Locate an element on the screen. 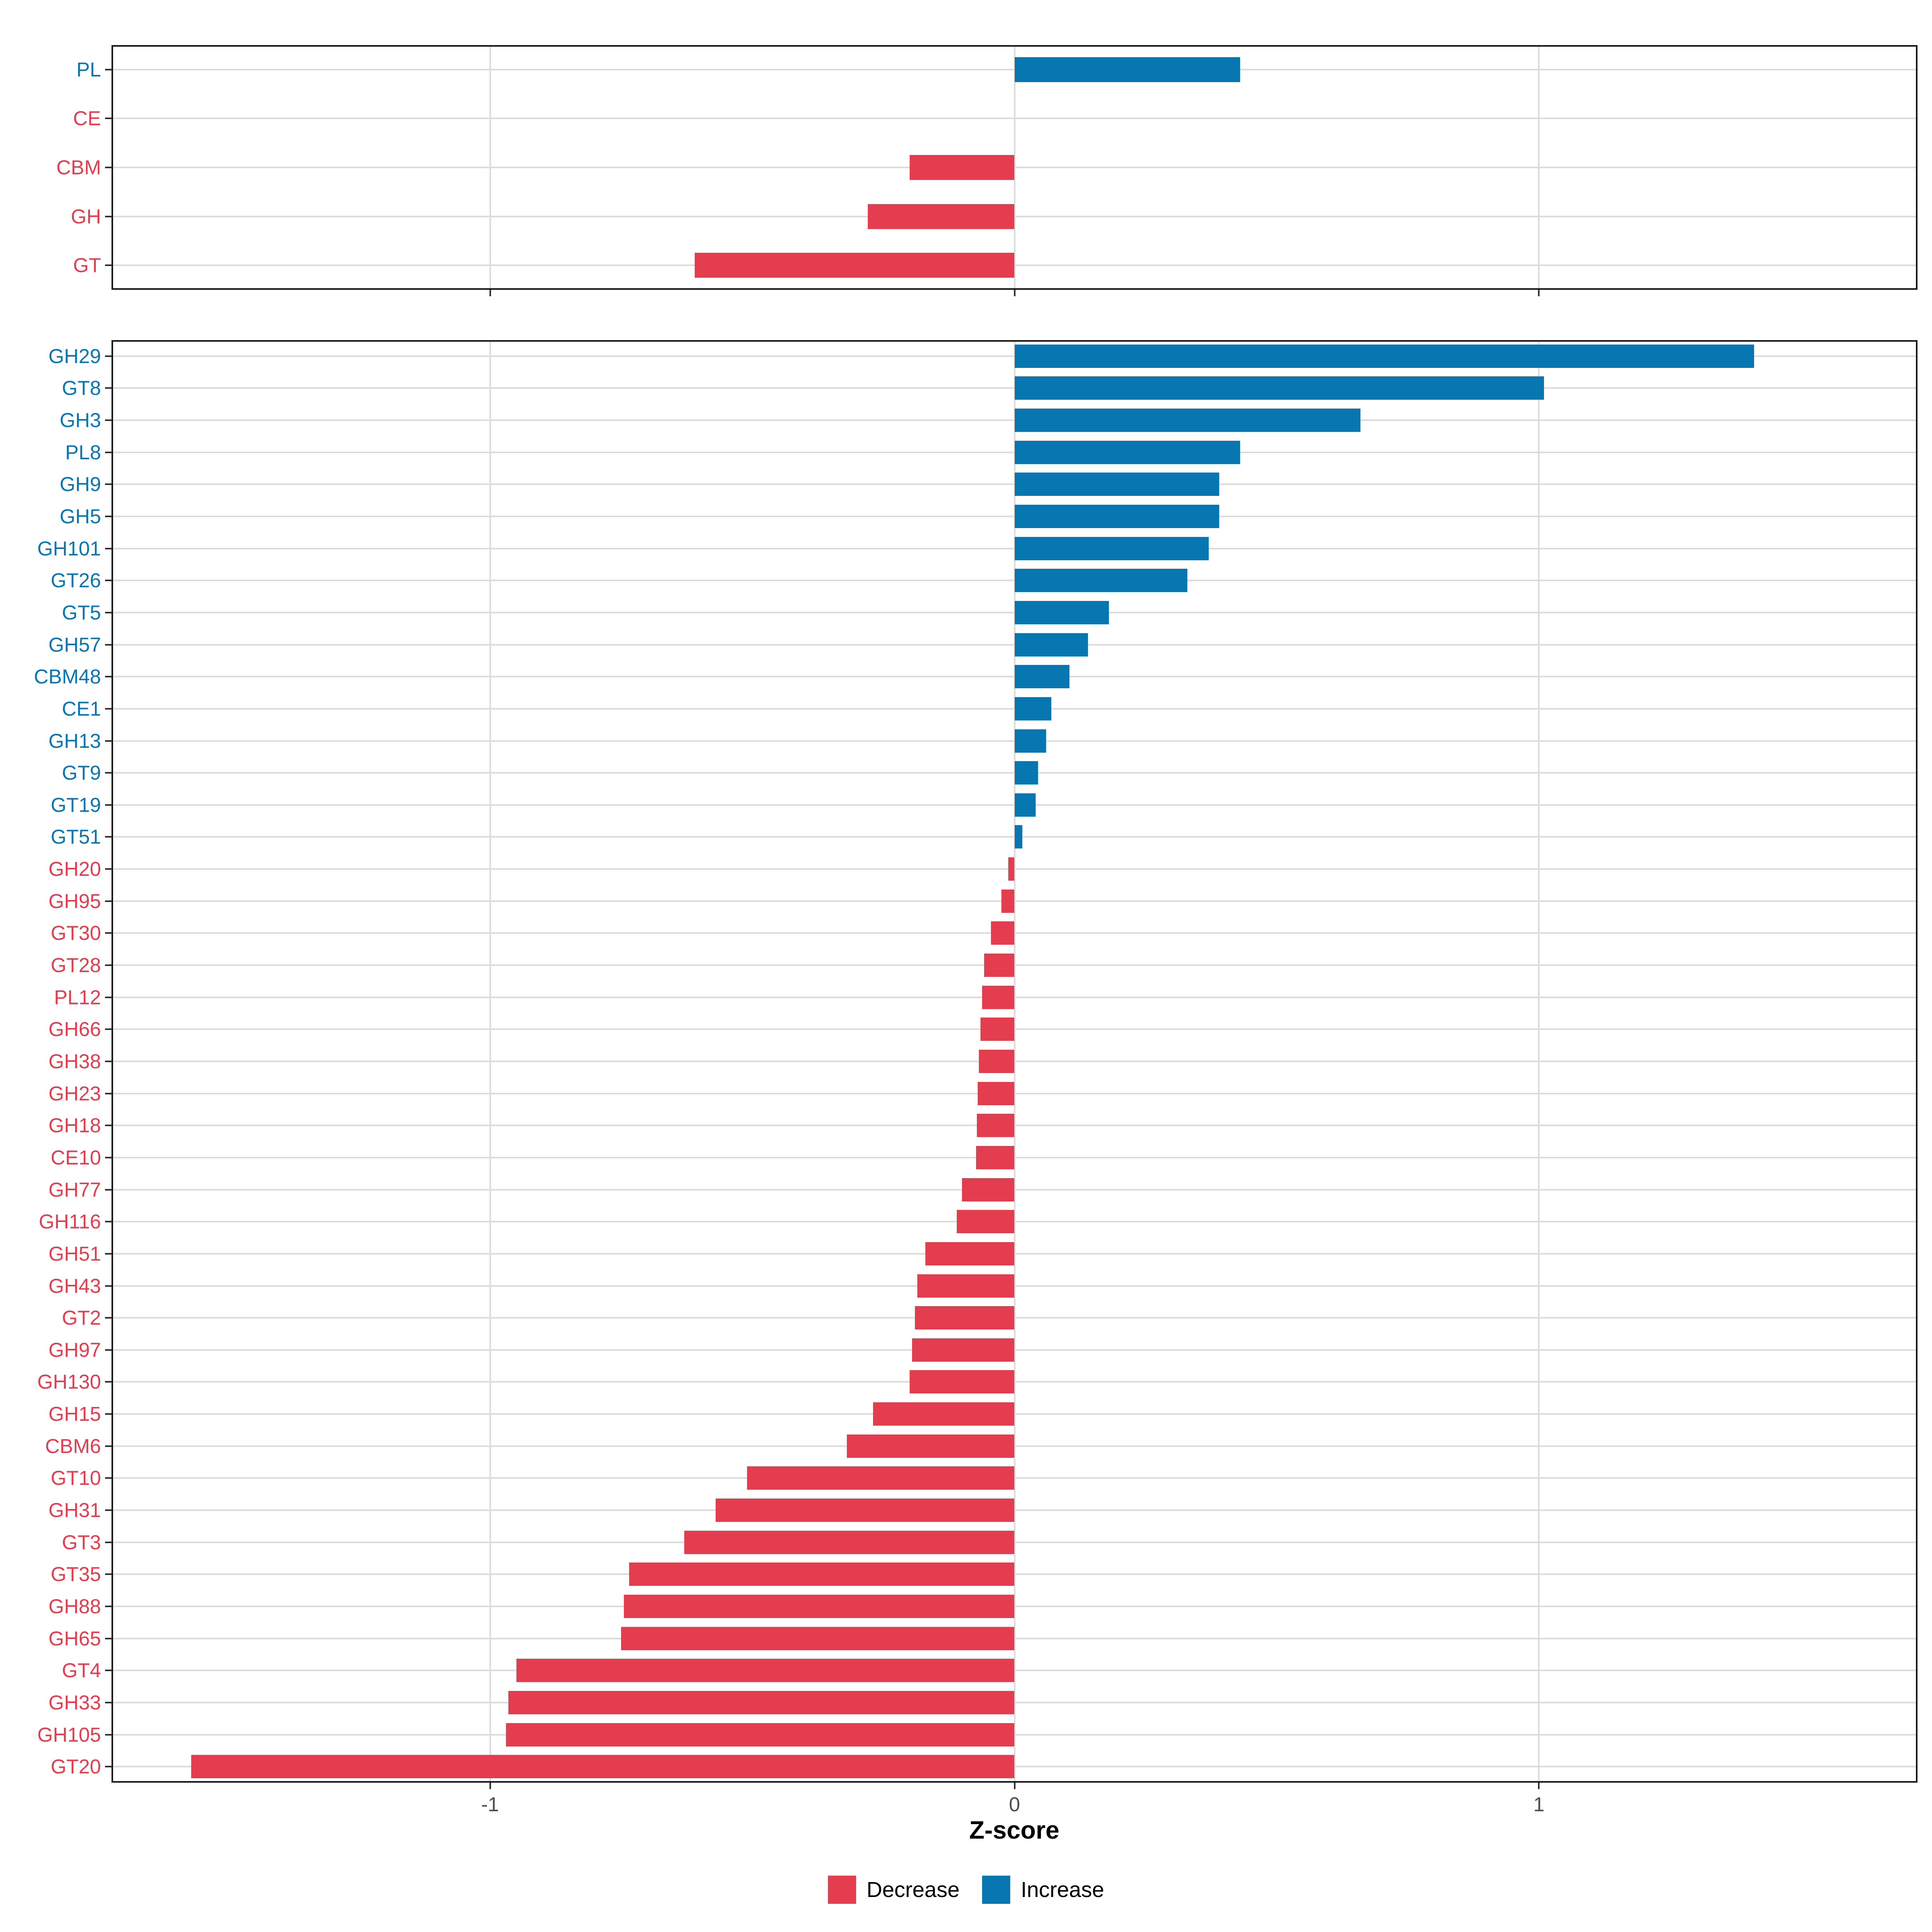 Image resolution: width=1932 pixels, height=1932 pixels. y-axis-label-GH9: GH9 is located at coordinates (80, 484).